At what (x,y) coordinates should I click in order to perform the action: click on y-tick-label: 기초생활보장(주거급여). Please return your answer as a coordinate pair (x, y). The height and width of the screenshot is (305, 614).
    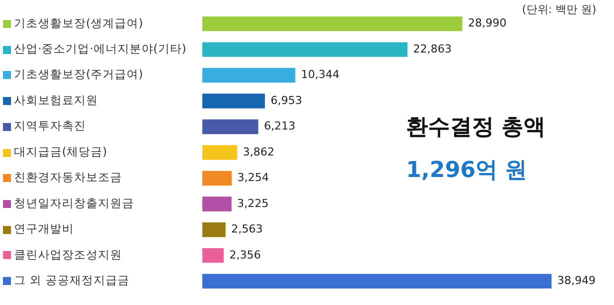
    Looking at the image, I should click on (78, 74).